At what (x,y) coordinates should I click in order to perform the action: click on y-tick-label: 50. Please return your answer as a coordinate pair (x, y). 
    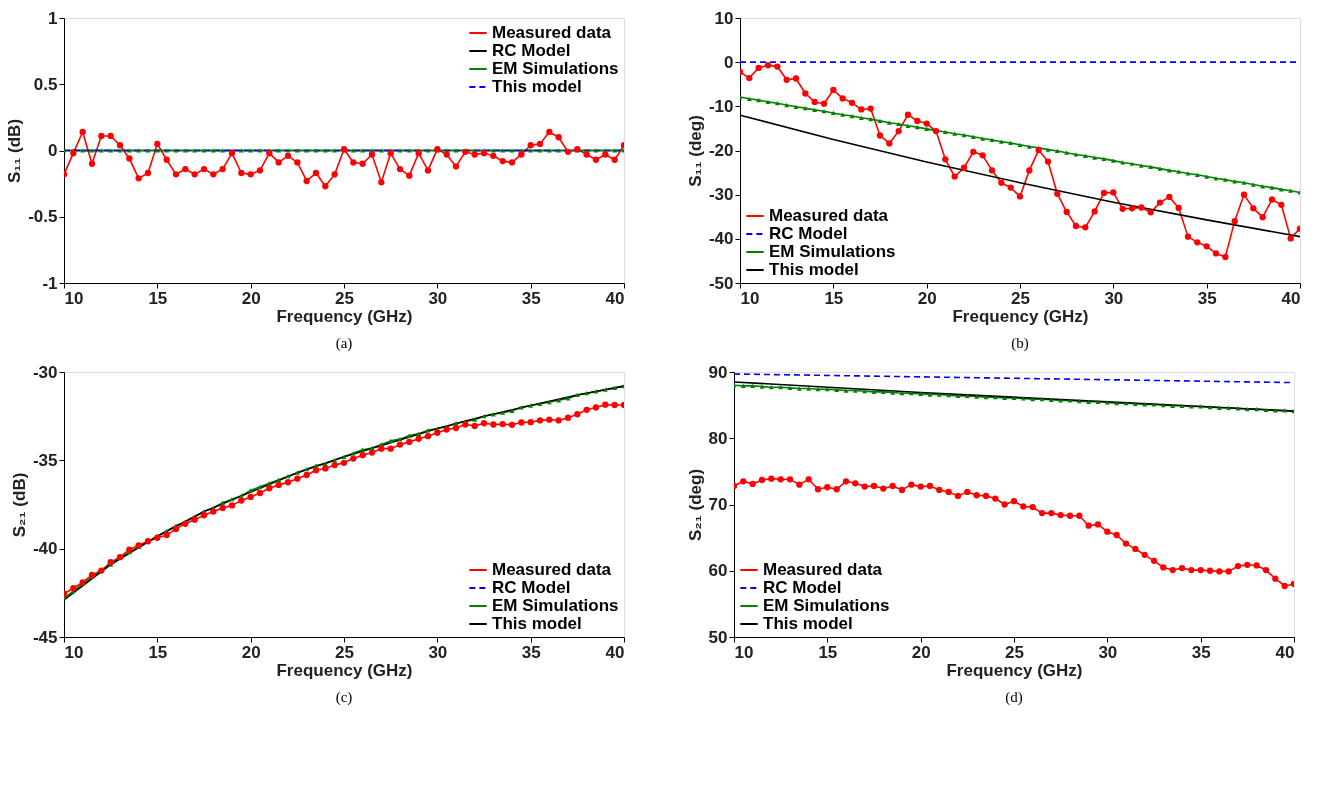
    Looking at the image, I should click on (718, 637).